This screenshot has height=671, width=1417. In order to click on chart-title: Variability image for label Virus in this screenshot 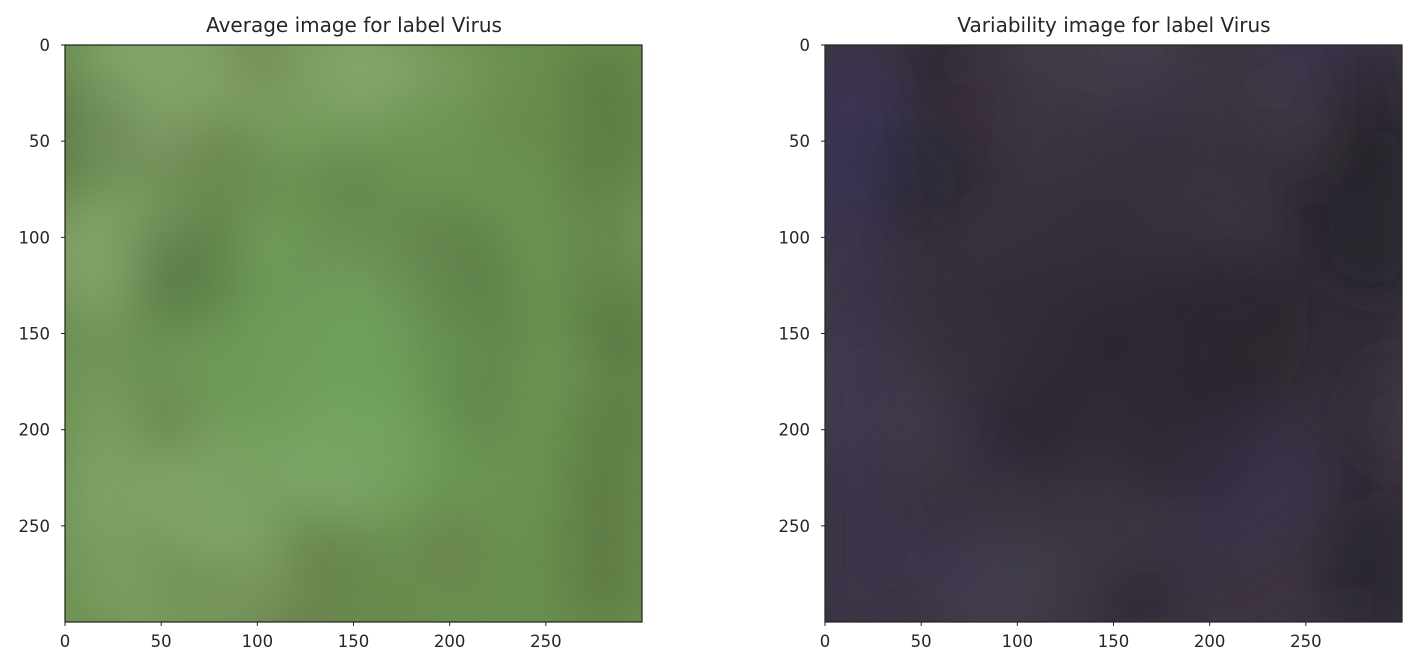, I will do `click(1113, 25)`.